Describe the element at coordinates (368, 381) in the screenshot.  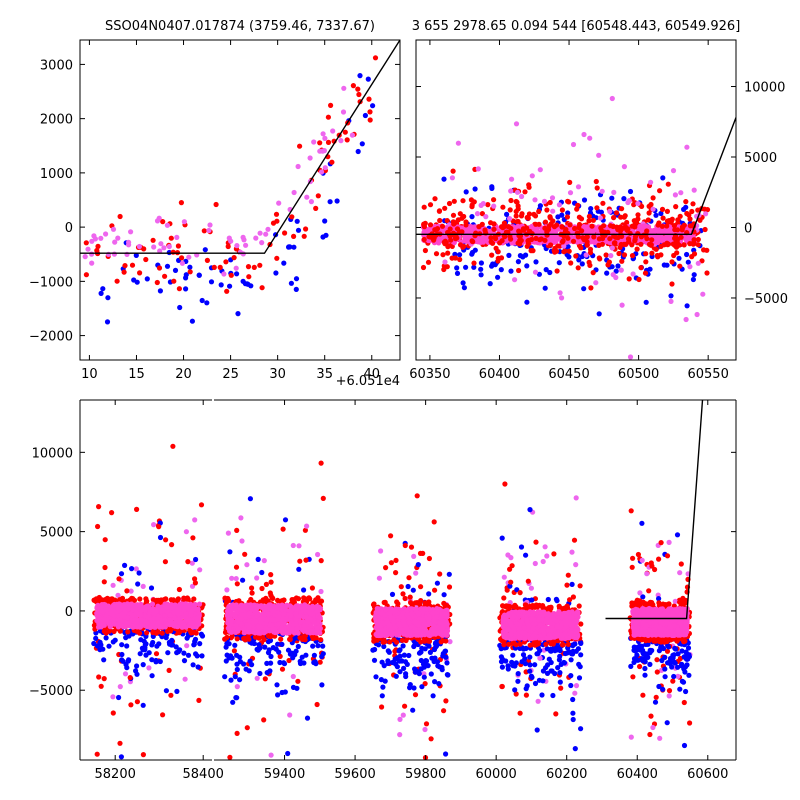
I see `x-offset-label: +6.051e4` at that location.